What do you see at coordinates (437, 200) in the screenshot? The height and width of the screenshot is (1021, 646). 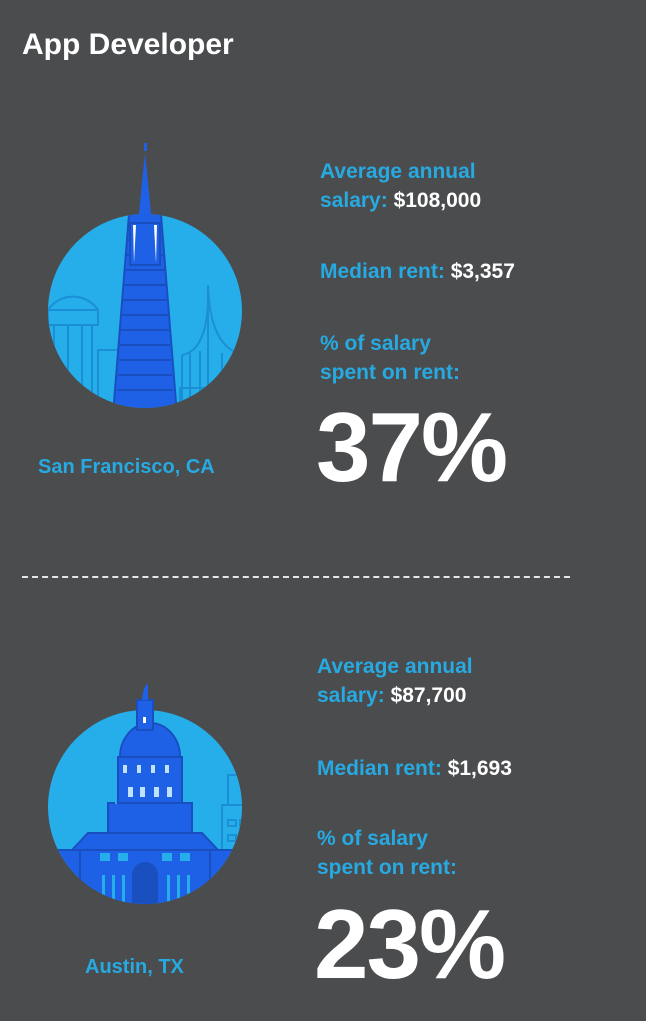 I see `salary-value: $108,000` at bounding box center [437, 200].